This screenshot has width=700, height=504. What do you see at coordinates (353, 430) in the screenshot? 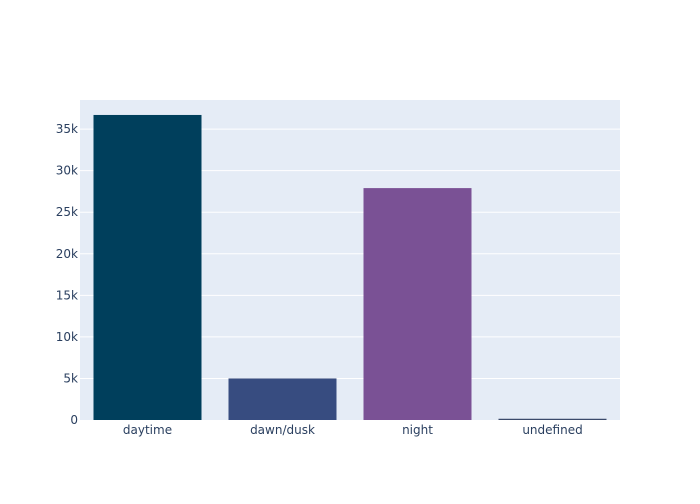
I see `x-axis-ticks: daytime dawn/dusk night undefined` at bounding box center [353, 430].